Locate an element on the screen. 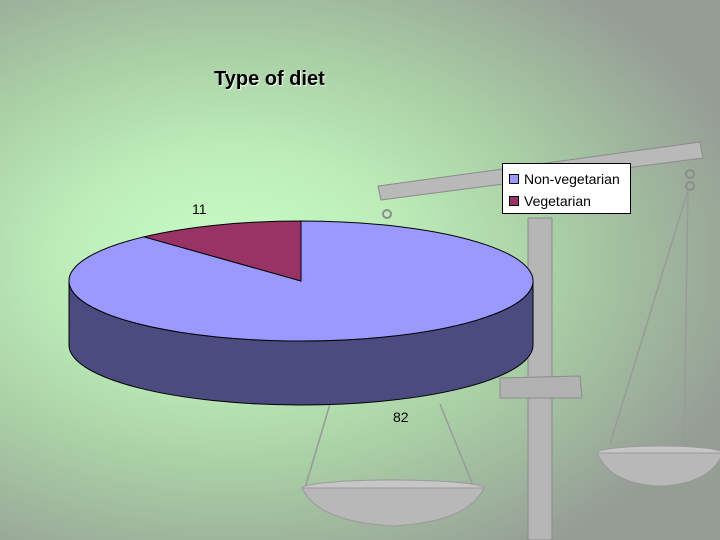  legend-swatch-non-vegetarian is located at coordinates (514, 179).